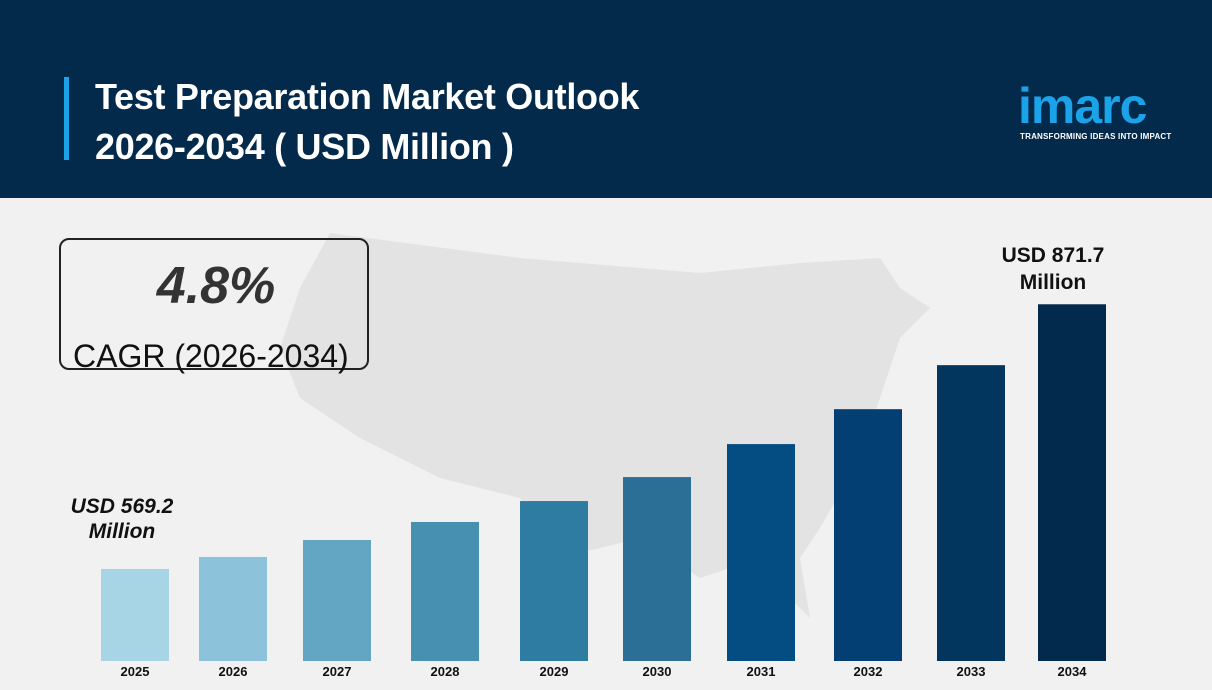 The image size is (1212, 690). I want to click on bar-2028, so click(445, 591).